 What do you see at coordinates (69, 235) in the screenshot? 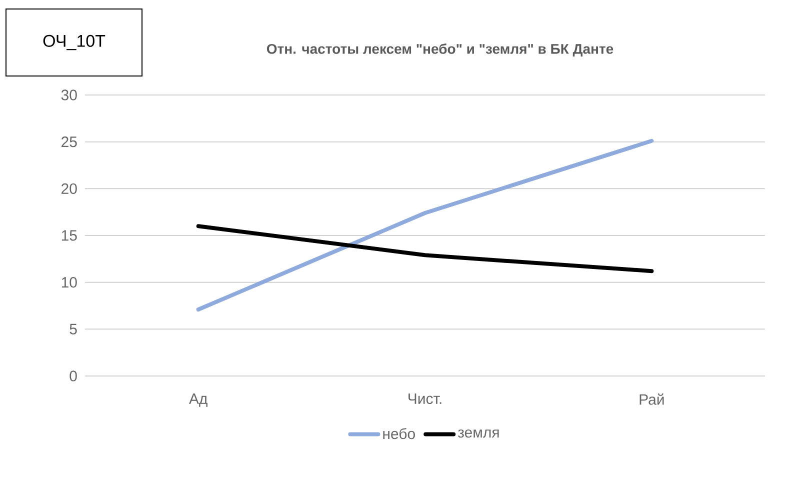
I see `y-tick-label: 15` at bounding box center [69, 235].